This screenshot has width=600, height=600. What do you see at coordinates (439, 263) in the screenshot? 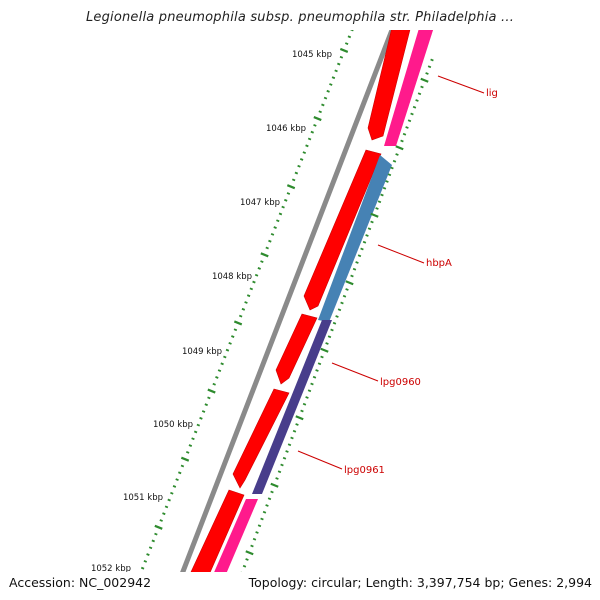
I see `gene-label-hbpA: hbpA` at bounding box center [439, 263].